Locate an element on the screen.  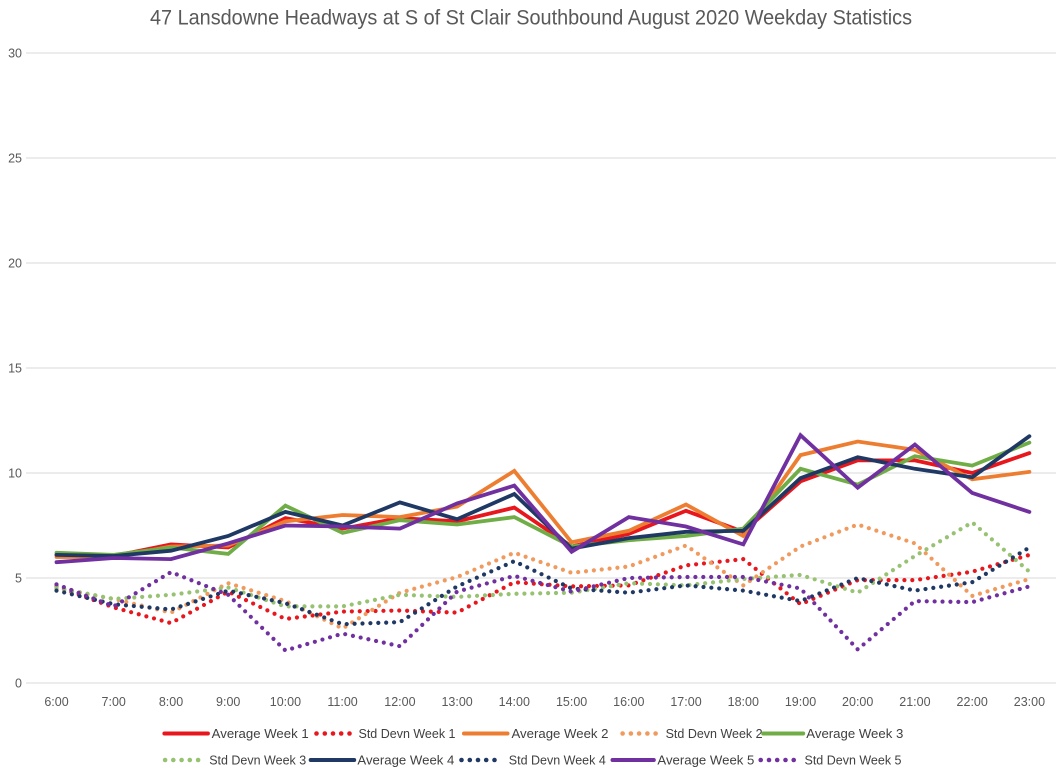
svg-text: 11:00 is located at coordinates (342, 702).